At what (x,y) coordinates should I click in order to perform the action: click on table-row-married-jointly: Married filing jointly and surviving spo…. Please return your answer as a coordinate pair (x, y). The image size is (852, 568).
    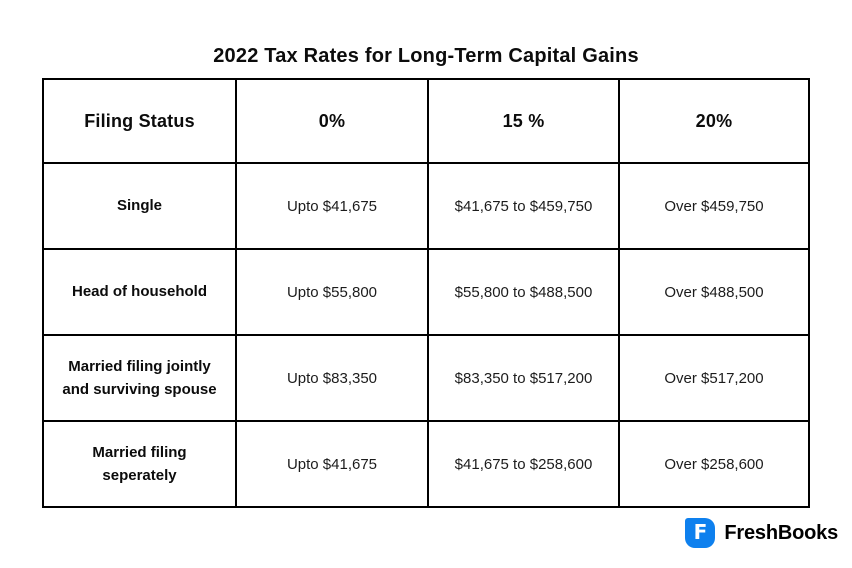
    Looking at the image, I should click on (426, 378).